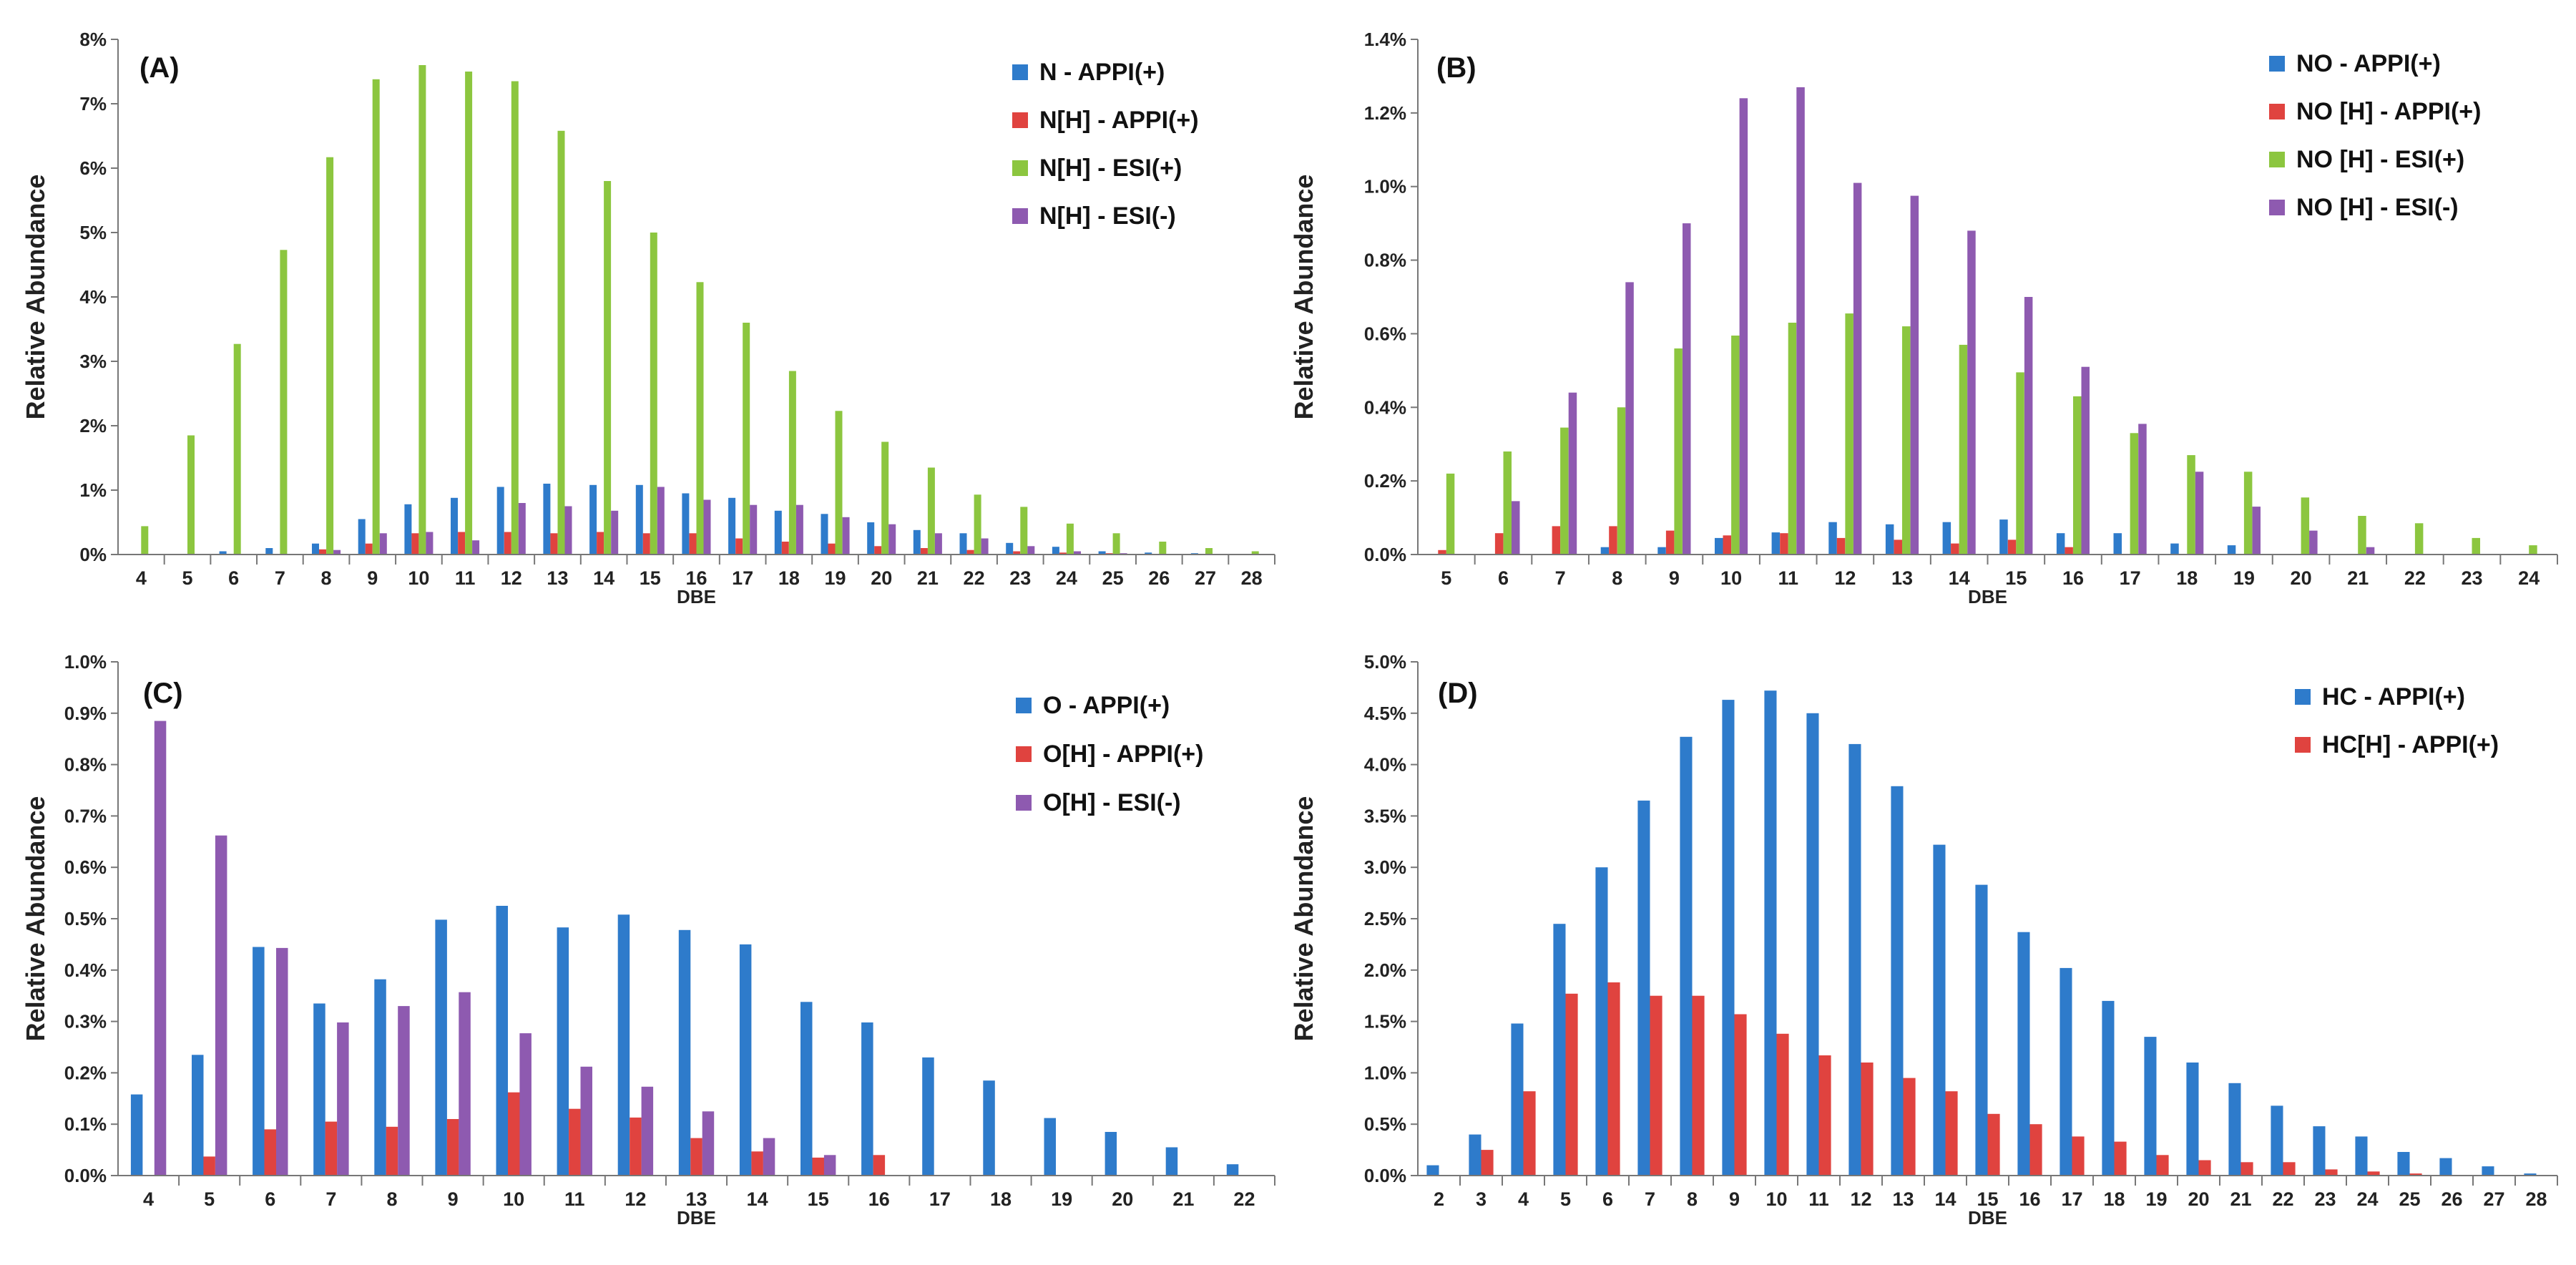 This screenshot has width=2576, height=1265. I want to click on x-tick-label: 5, so click(1446, 578).